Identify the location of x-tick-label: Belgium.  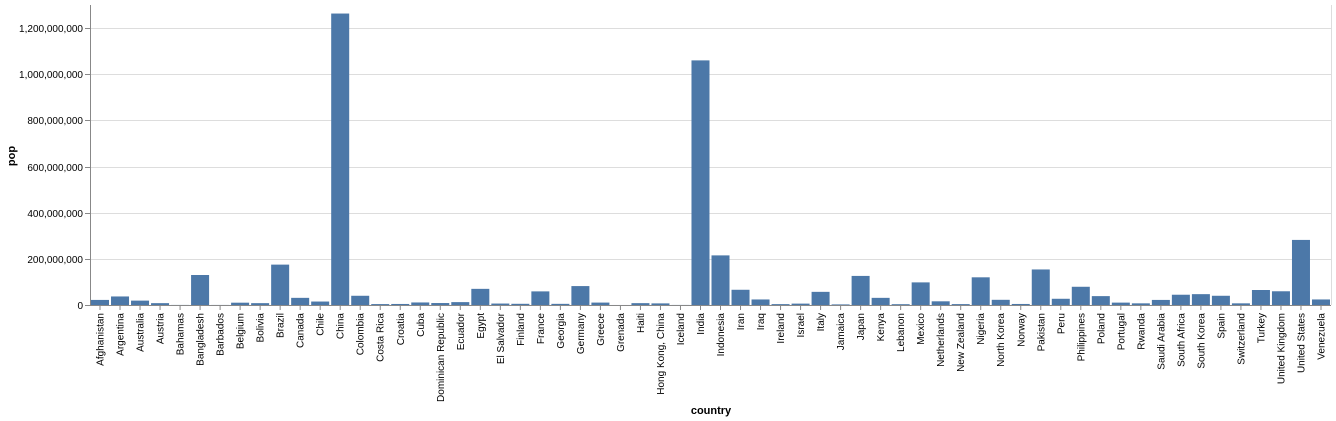
(241, 331).